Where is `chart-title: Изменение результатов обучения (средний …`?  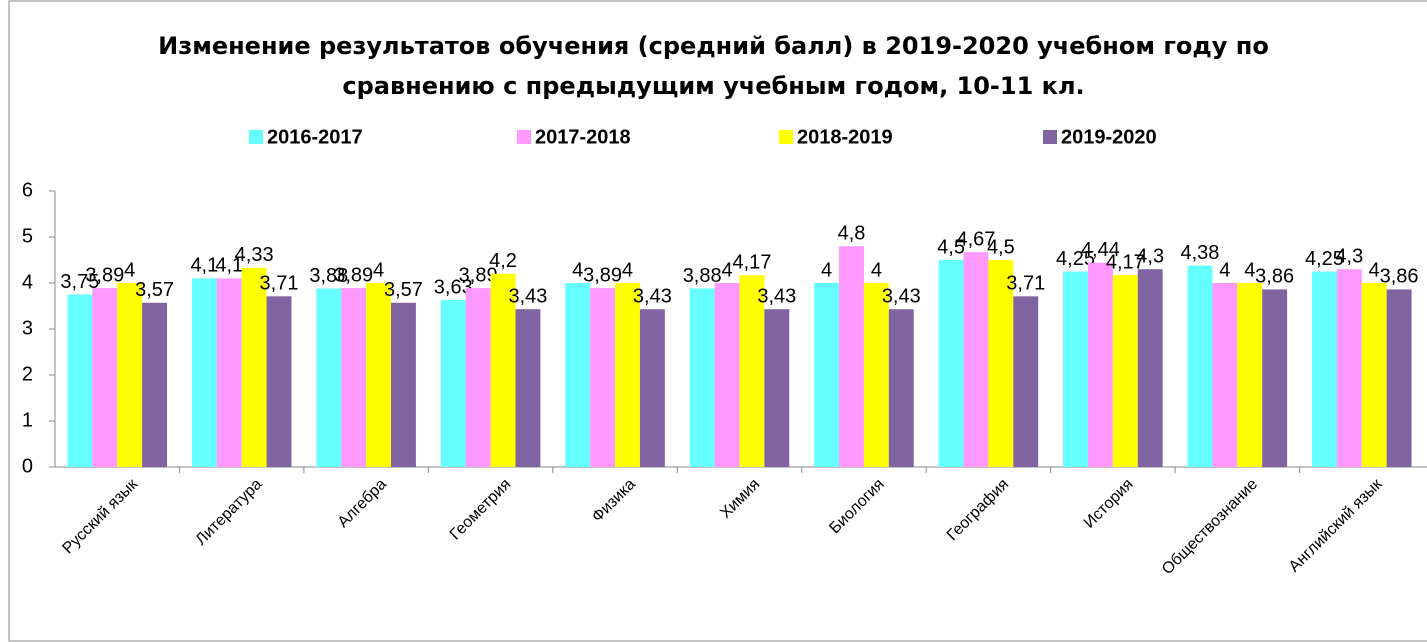 chart-title: Изменение результатов обучения (средний … is located at coordinates (713, 66).